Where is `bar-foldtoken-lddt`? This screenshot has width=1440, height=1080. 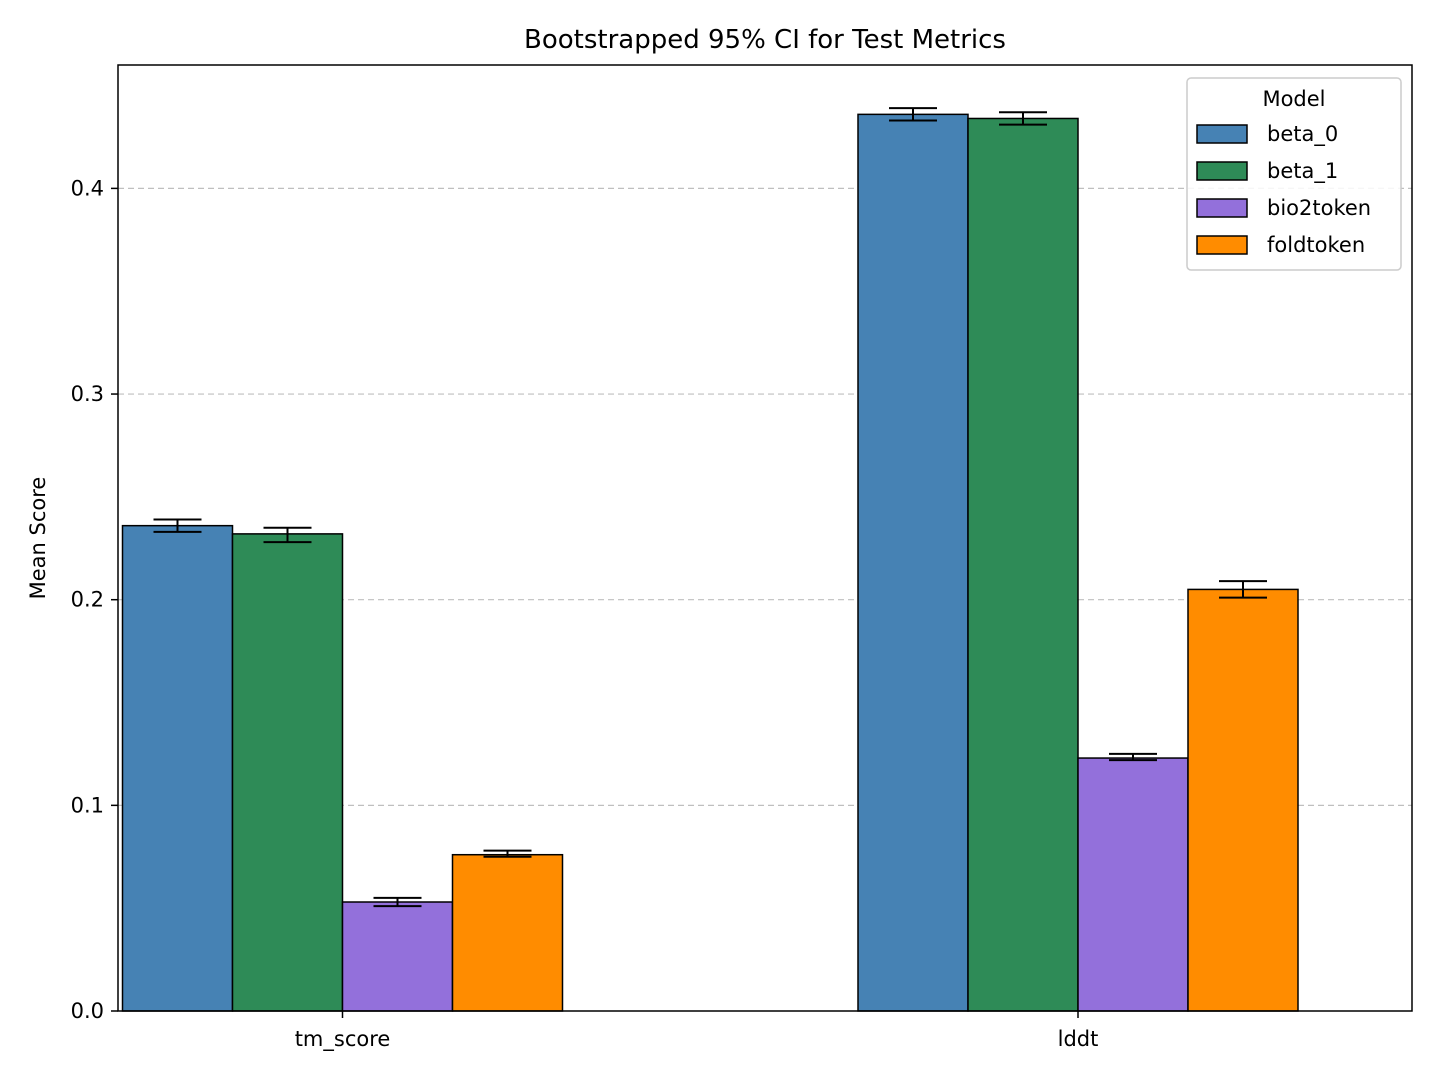
bar-foldtoken-lddt is located at coordinates (1243, 800).